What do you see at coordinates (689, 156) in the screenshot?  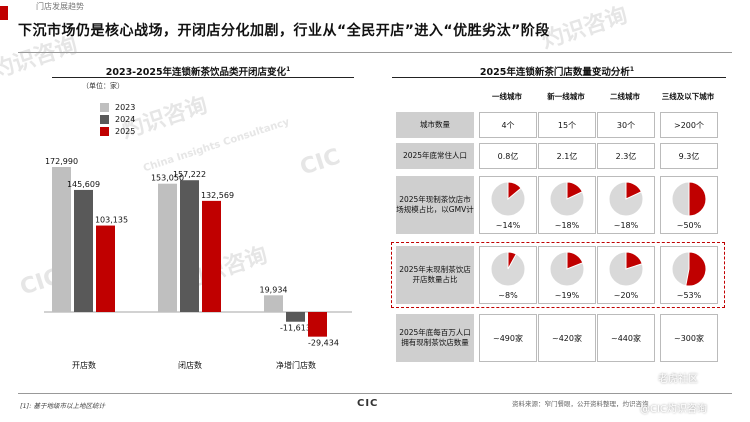 I see `table-cell: 9.3亿` at bounding box center [689, 156].